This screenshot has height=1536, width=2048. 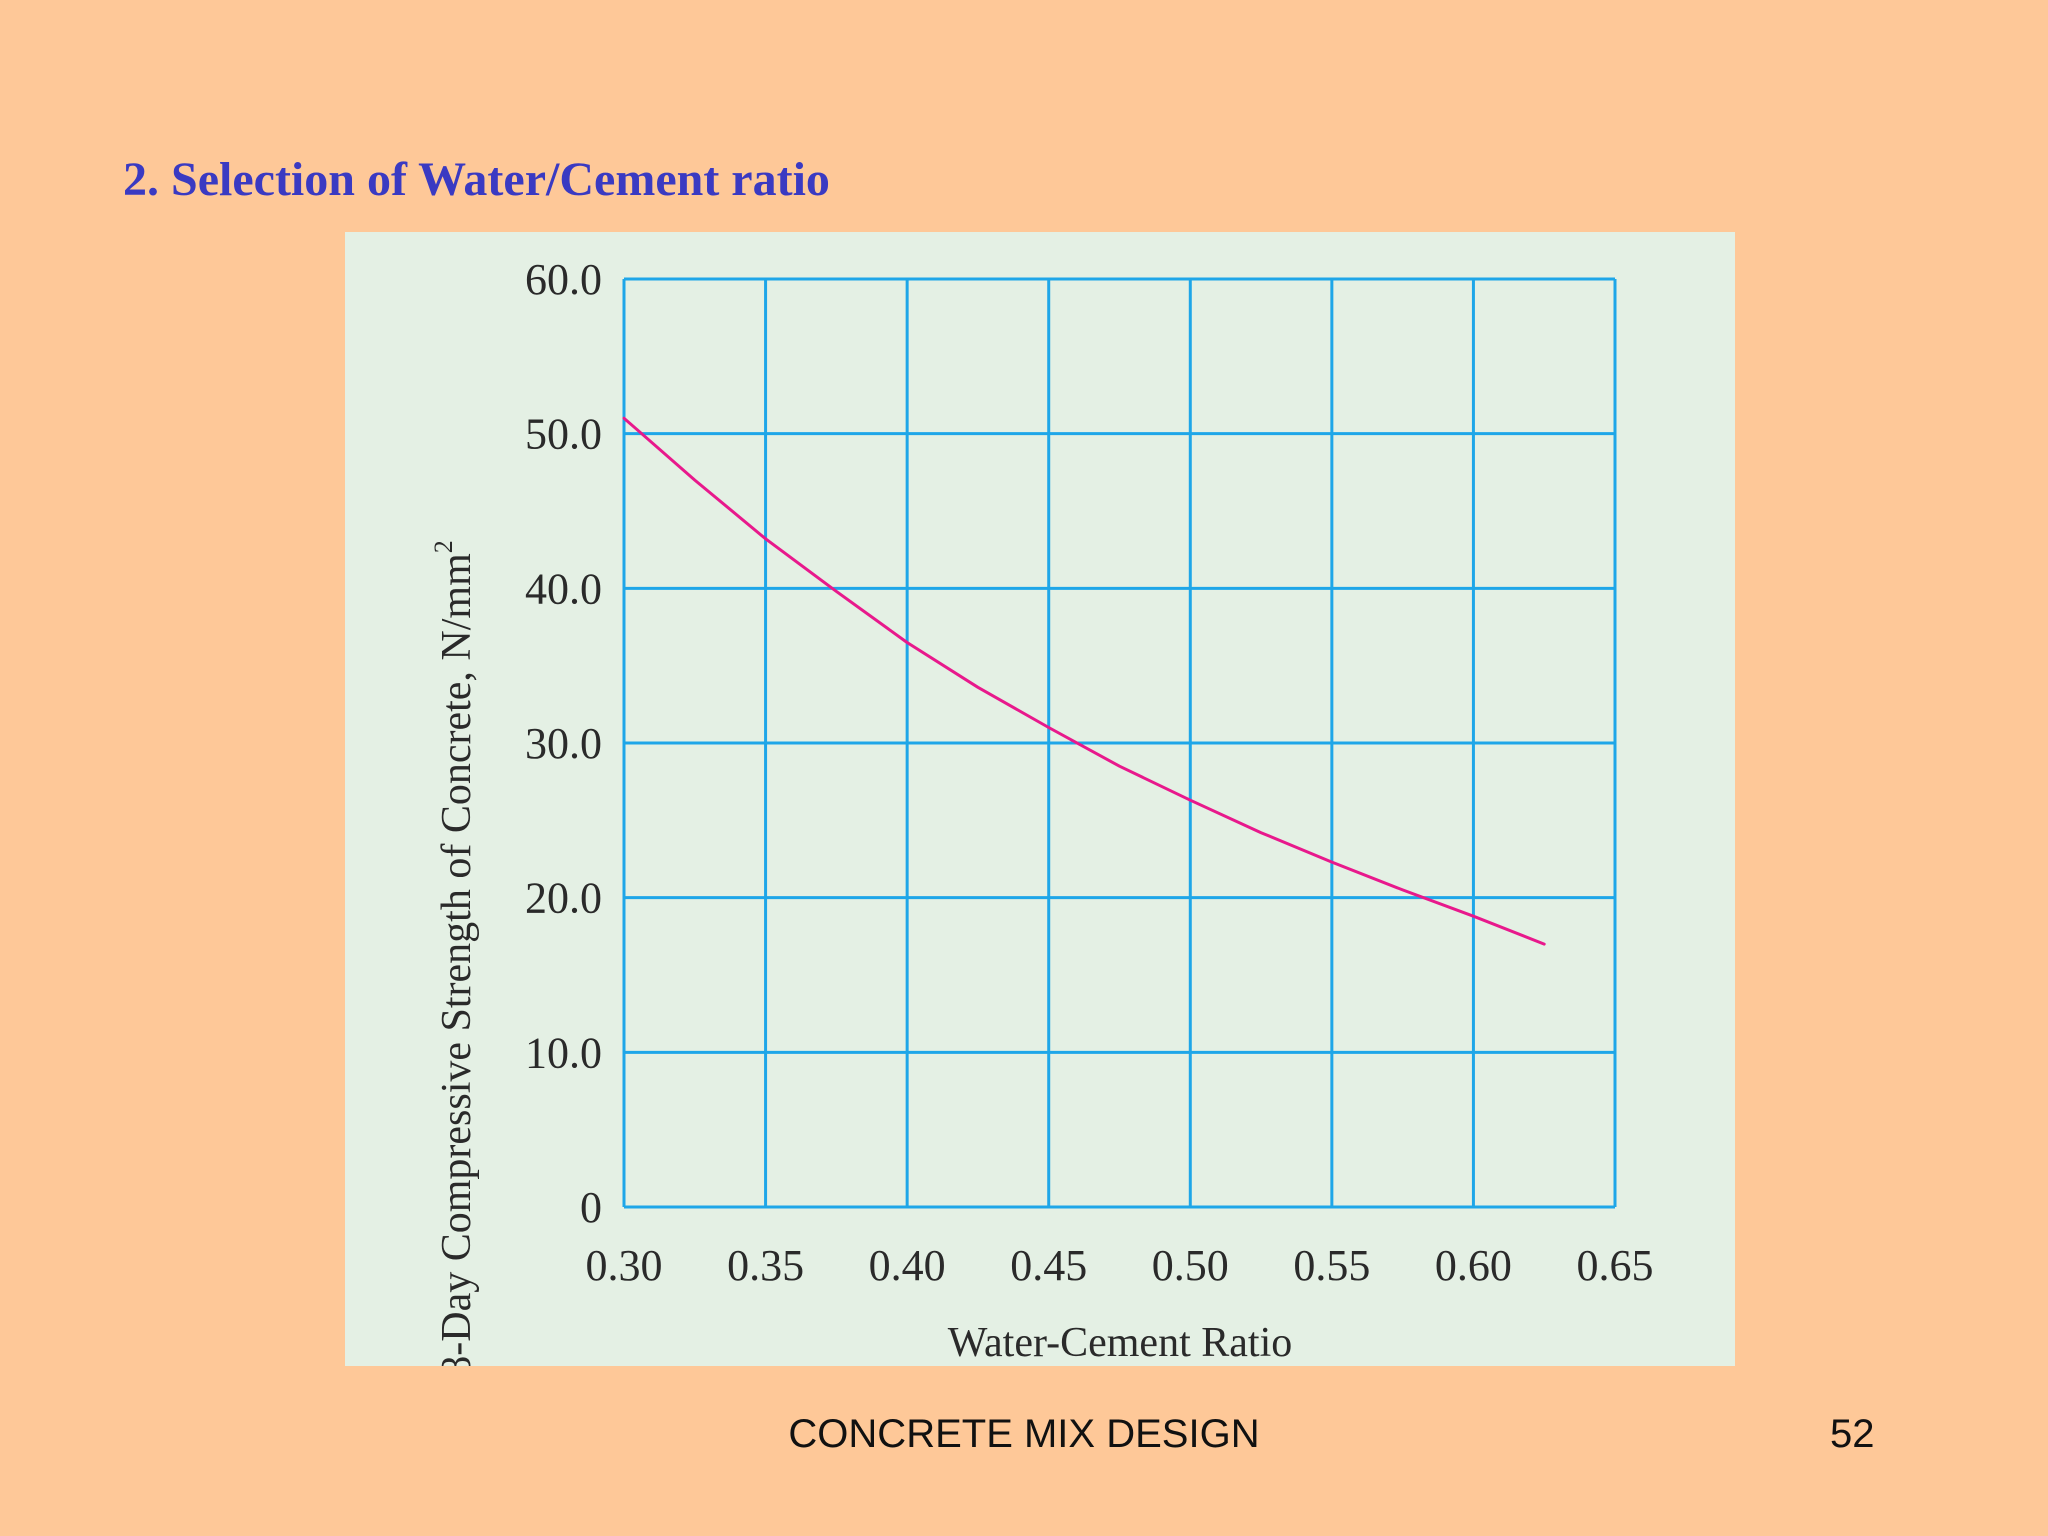 What do you see at coordinates (563, 898) in the screenshot?
I see `y-tick-label-2: 20.0` at bounding box center [563, 898].